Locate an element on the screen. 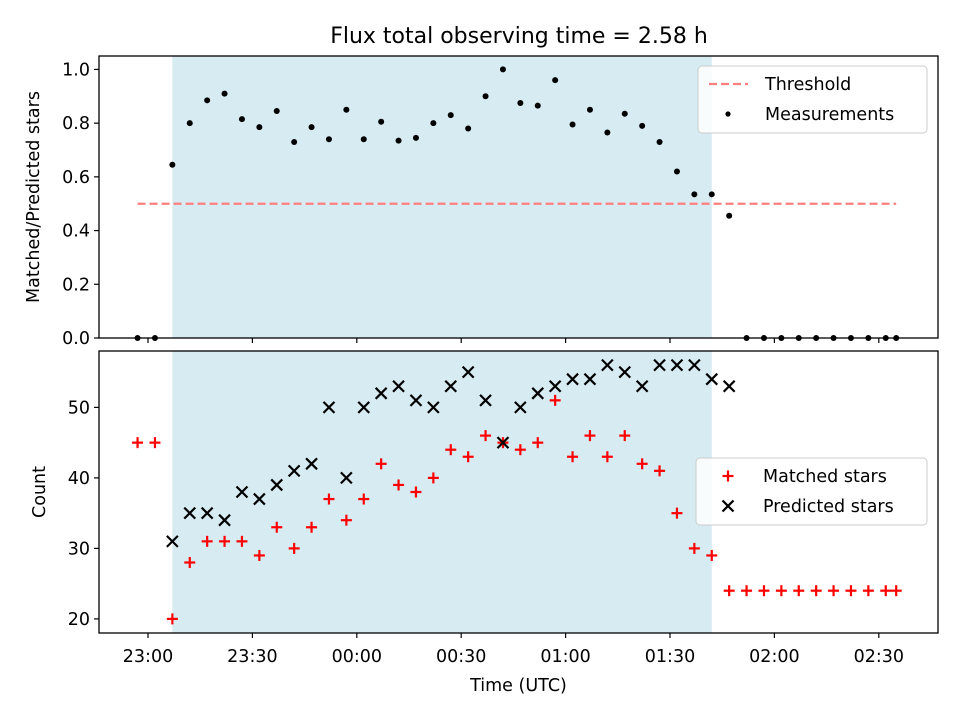 The width and height of the screenshot is (960, 720). y-tick-label: 0.4 is located at coordinates (76, 232).